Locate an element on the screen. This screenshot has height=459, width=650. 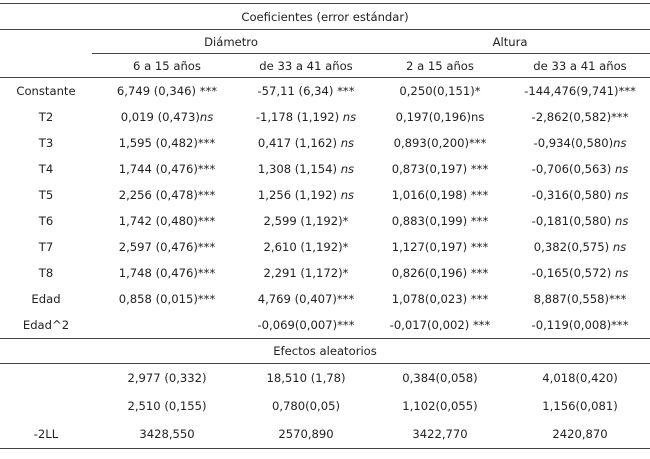
random-effects-title: Efectos aleatorios is located at coordinates (325, 351).